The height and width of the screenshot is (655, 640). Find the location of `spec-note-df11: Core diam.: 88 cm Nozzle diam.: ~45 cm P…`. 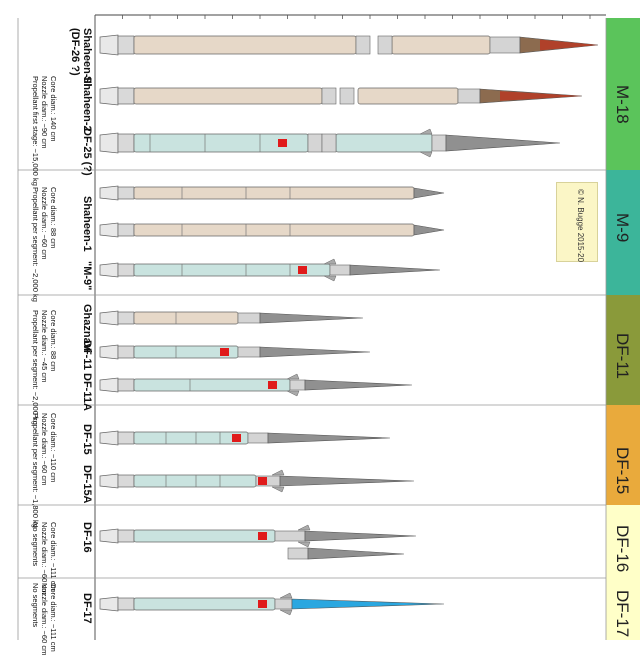

spec-note-df11: Core diam.: 88 cm Nozzle diam.: ~45 cm P… is located at coordinates (44, 367).